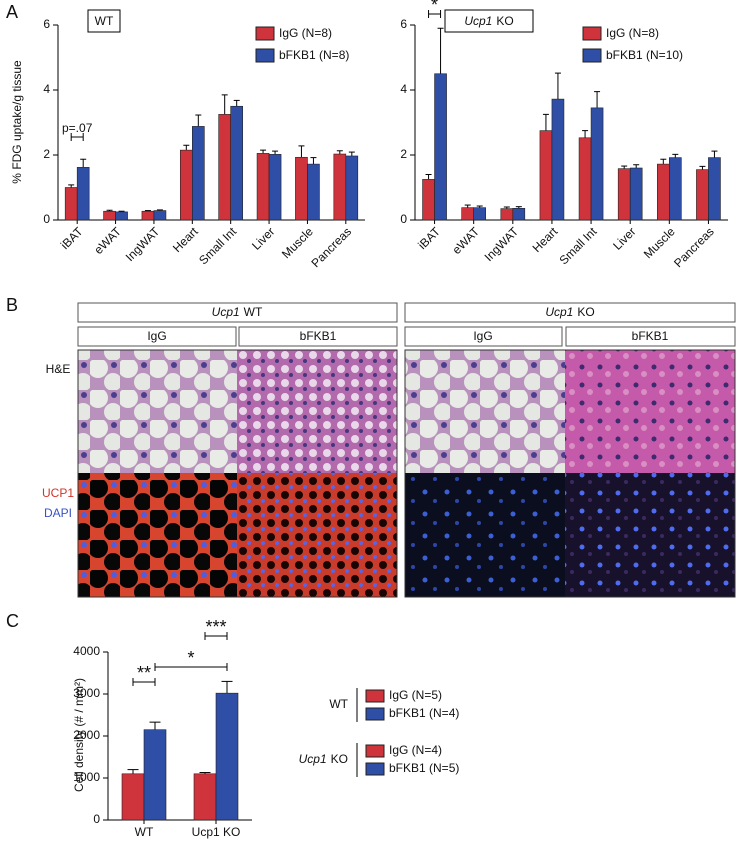  Describe the element at coordinates (216, 832) in the screenshot. I see `x-tick-label: Ucp1 KO` at that location.